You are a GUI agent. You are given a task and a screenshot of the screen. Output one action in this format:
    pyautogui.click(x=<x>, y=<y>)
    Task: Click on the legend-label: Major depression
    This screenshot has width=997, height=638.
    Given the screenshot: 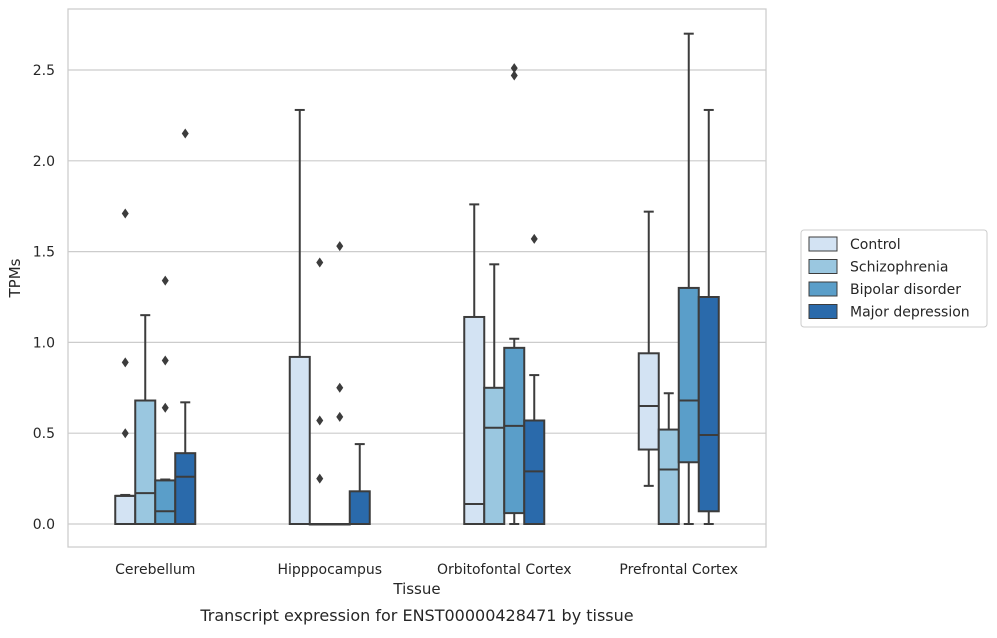 What is the action you would take?
    pyautogui.click(x=910, y=313)
    